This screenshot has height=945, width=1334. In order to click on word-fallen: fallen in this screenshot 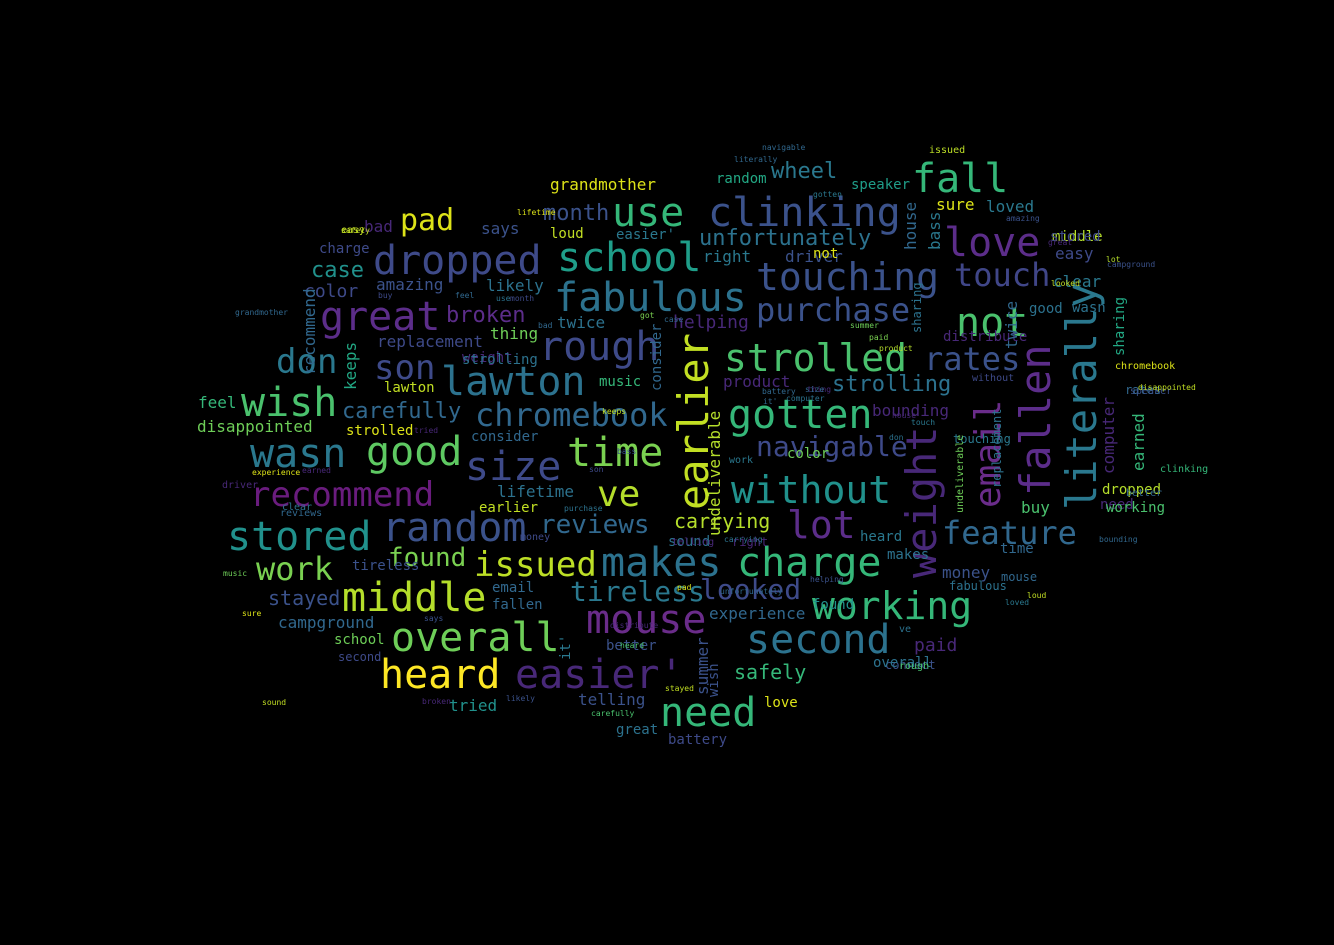, I will do `click(1035, 420)`.